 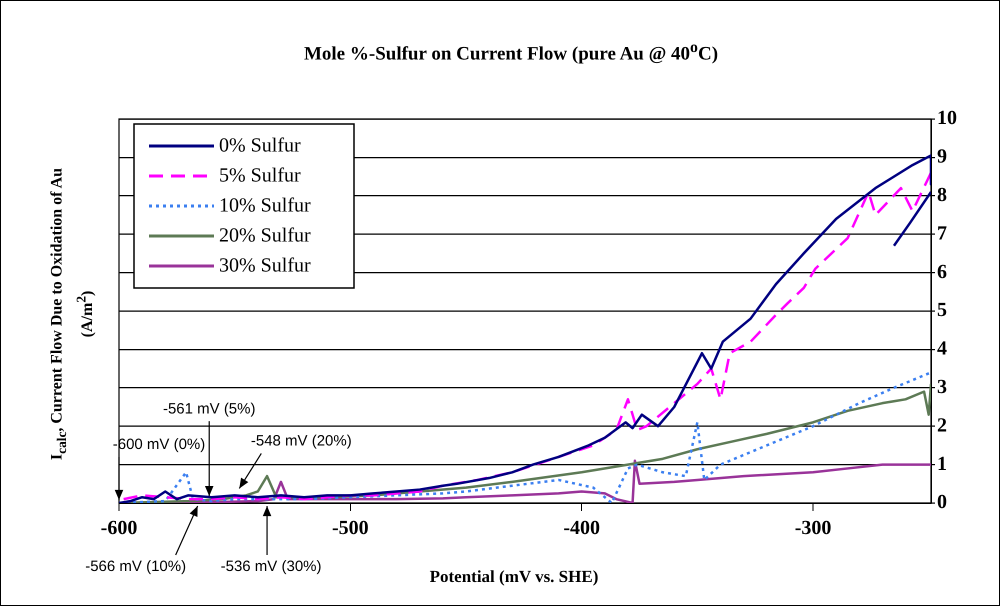 I want to click on y-tick-label: 6, so click(x=942, y=271).